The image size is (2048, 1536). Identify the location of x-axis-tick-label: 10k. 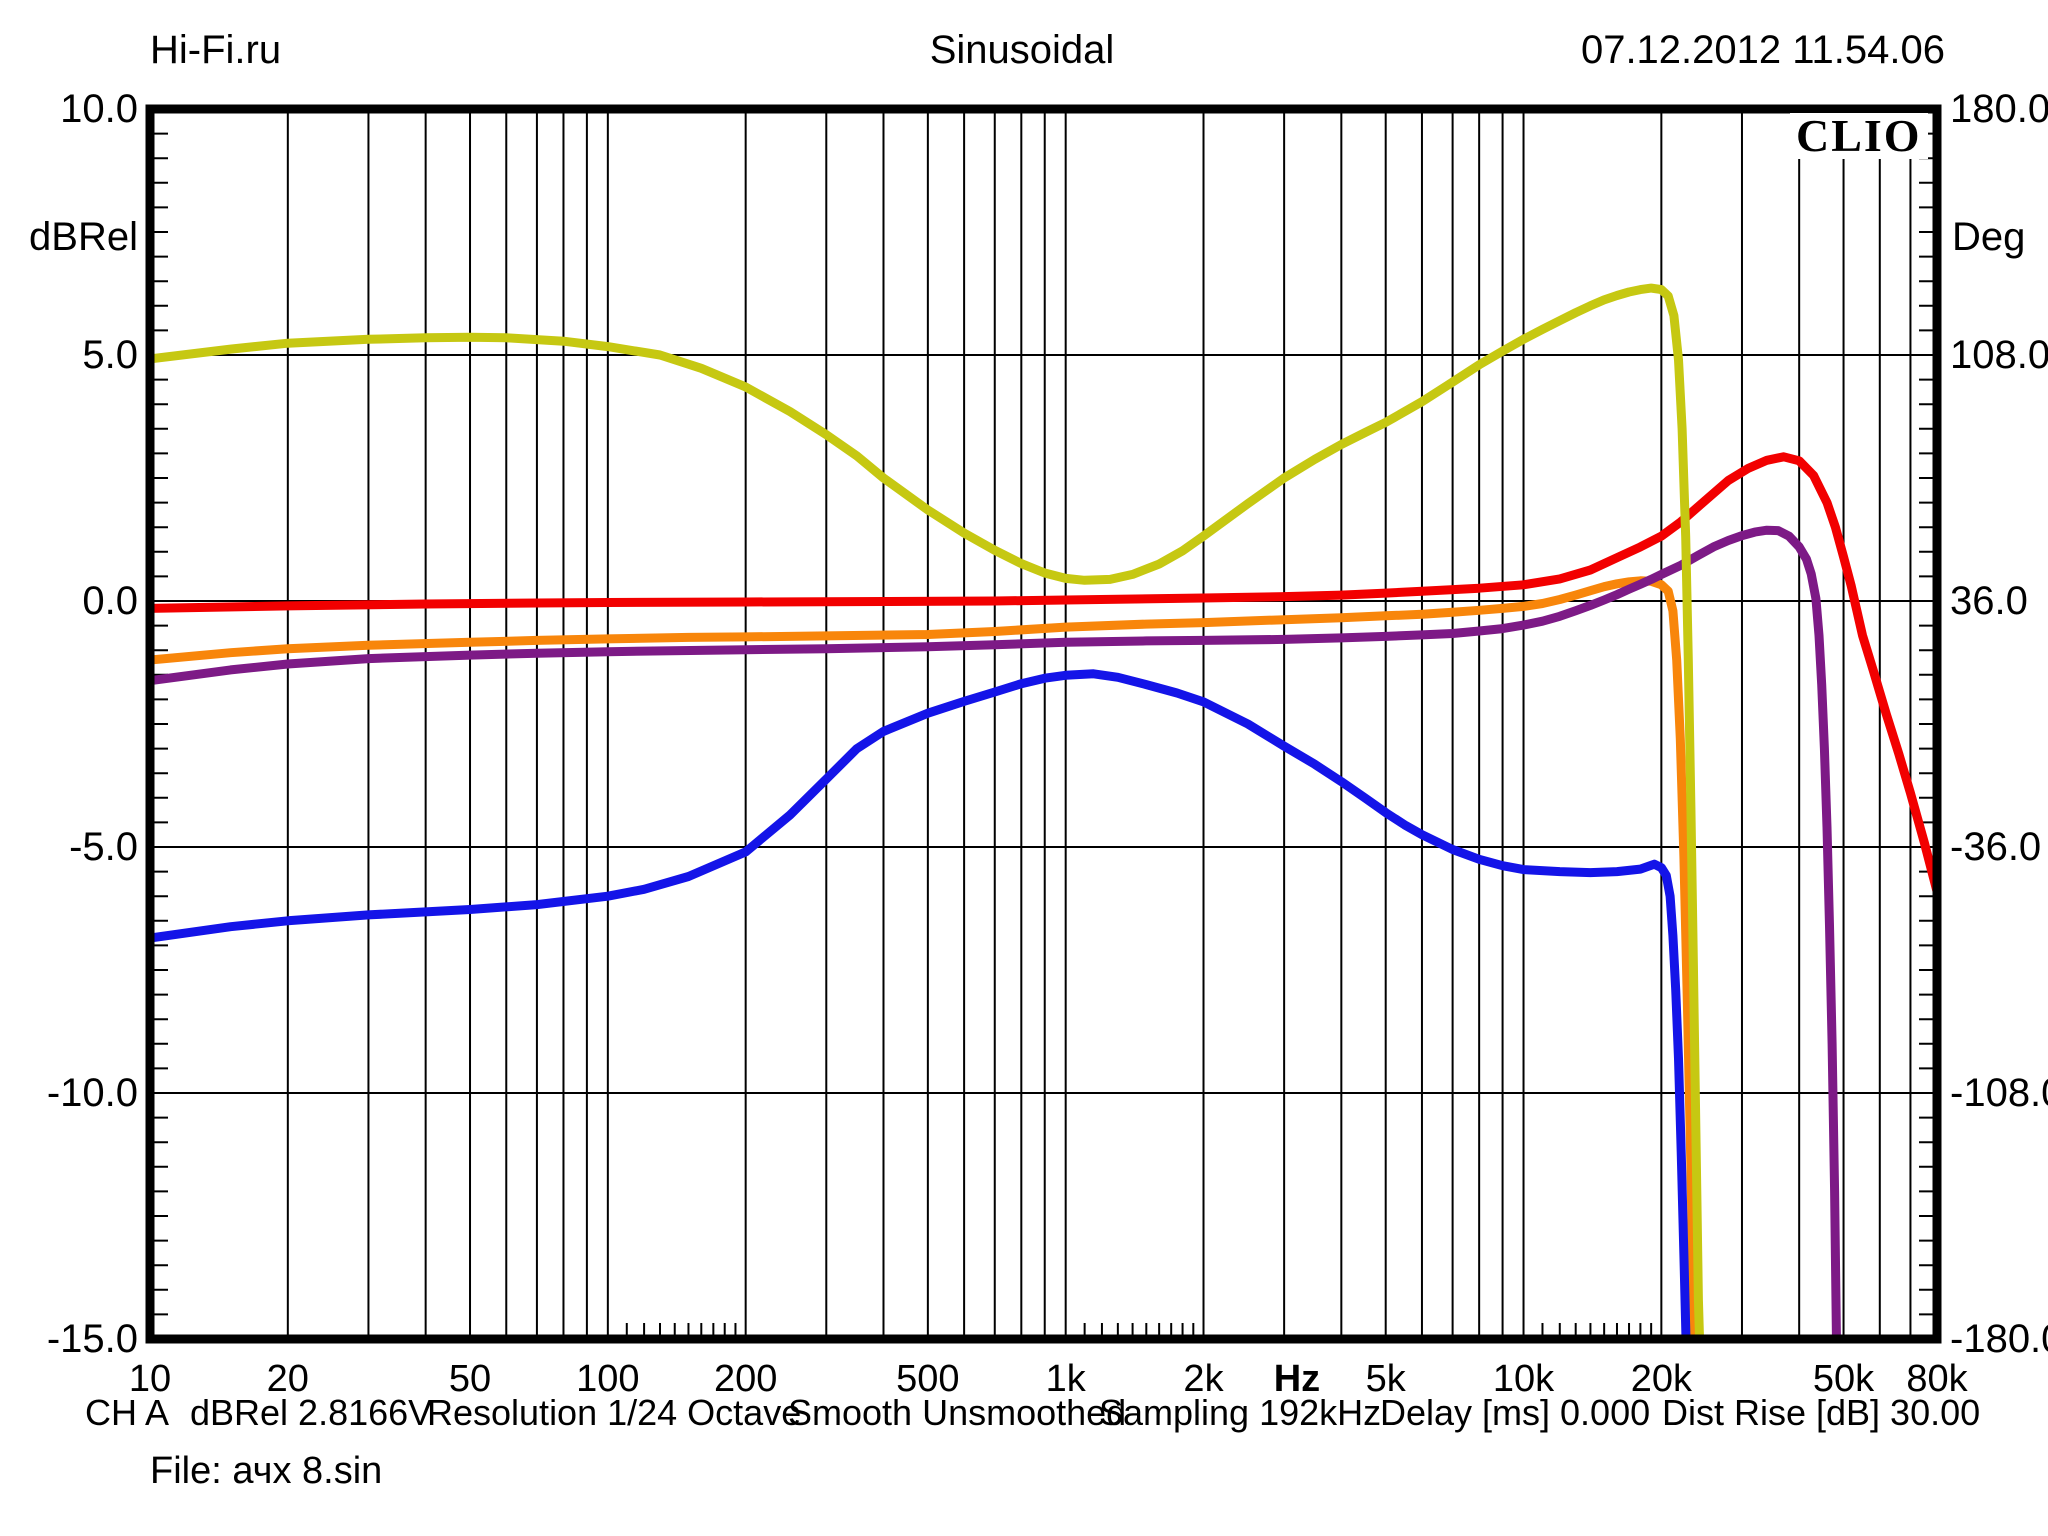
(1523, 1379).